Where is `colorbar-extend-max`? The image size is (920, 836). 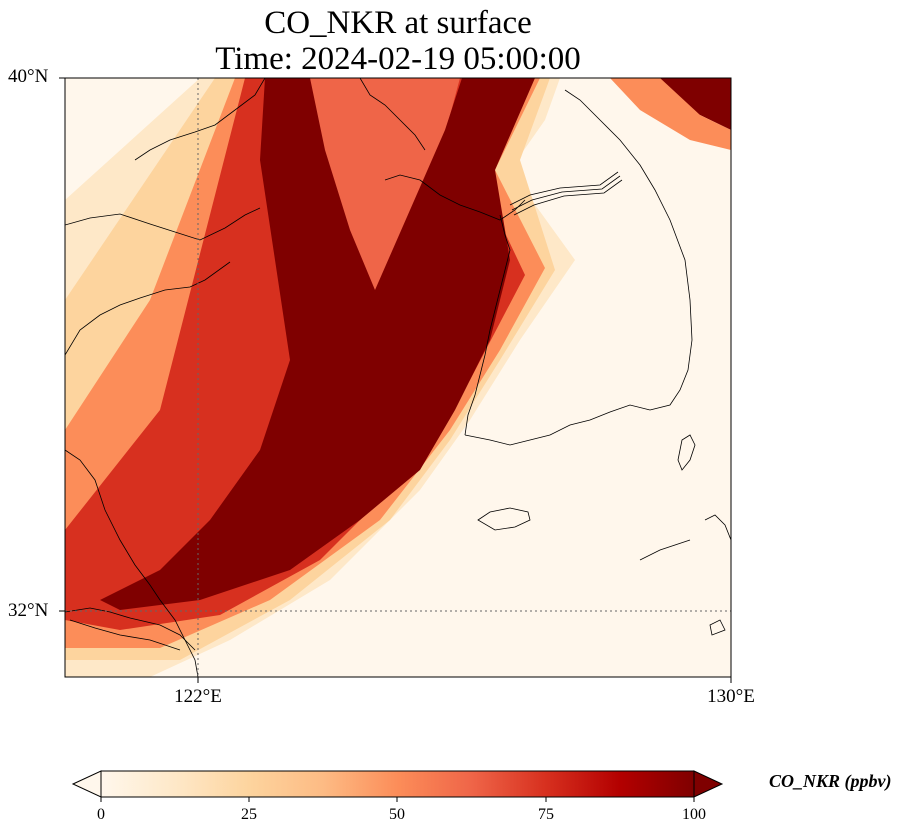
colorbar-extend-max is located at coordinates (708, 784).